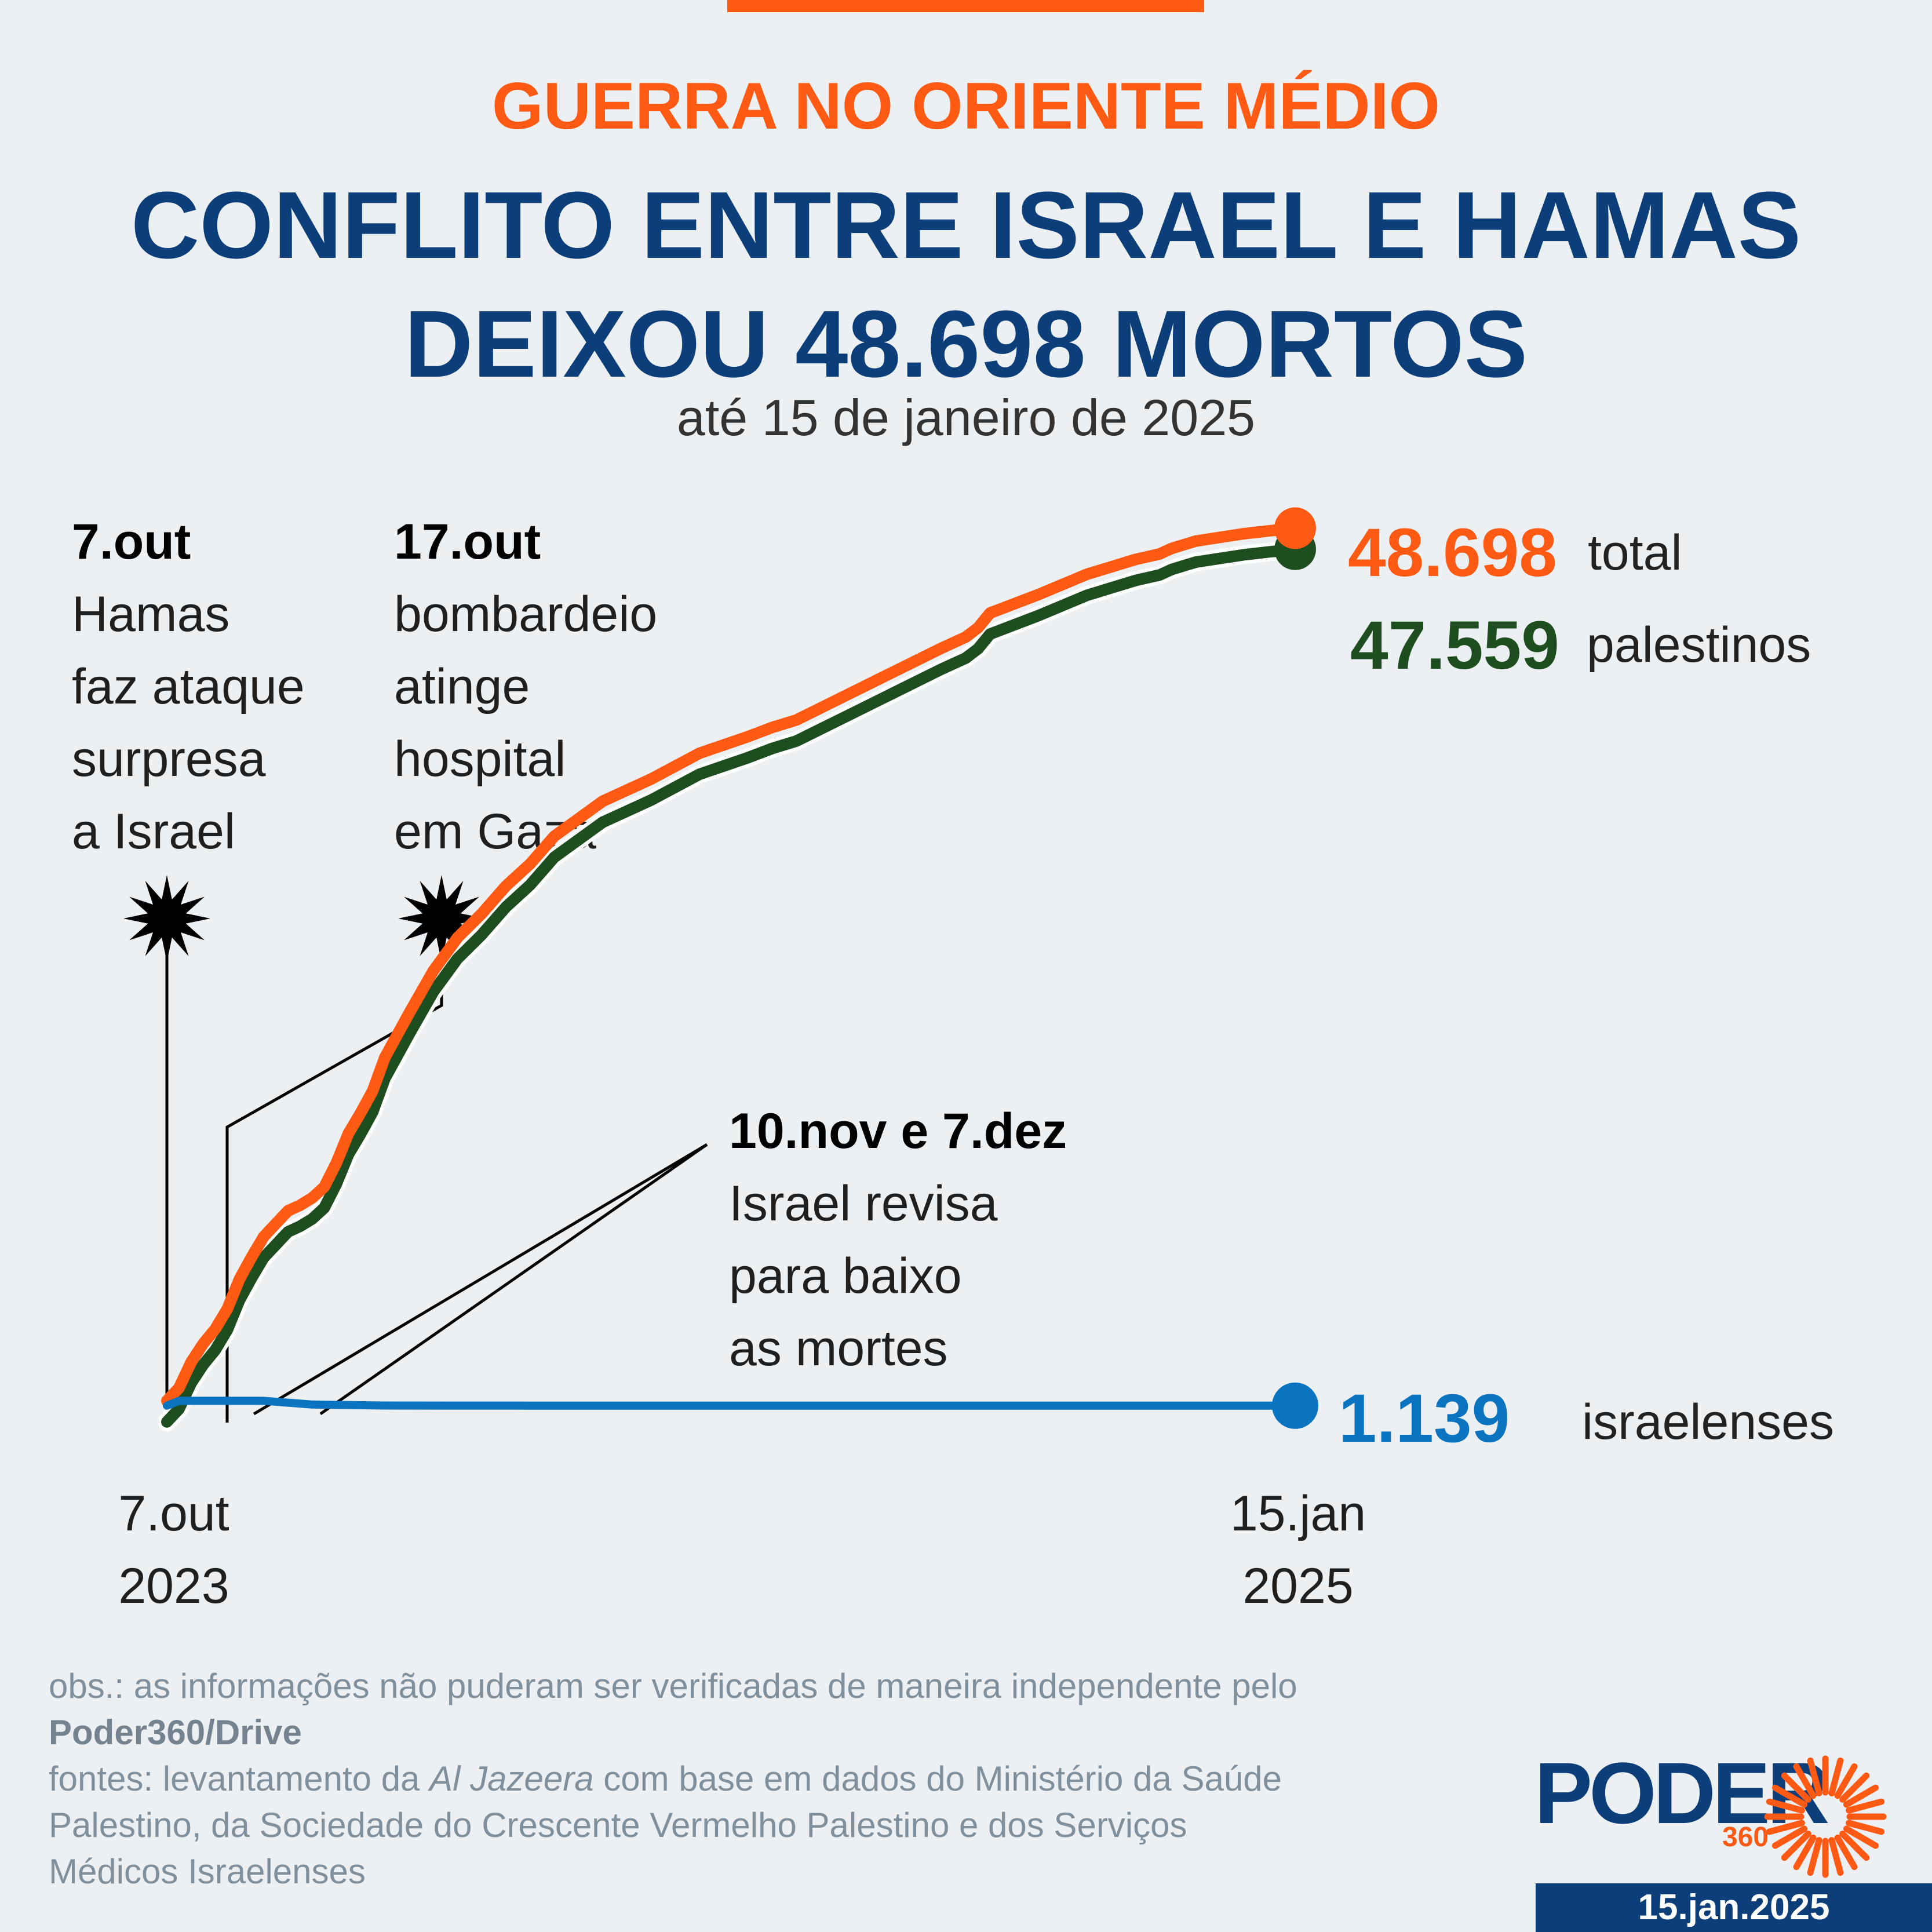  Describe the element at coordinates (1825, 1816) in the screenshot. I see `brand-sun-icon` at that location.